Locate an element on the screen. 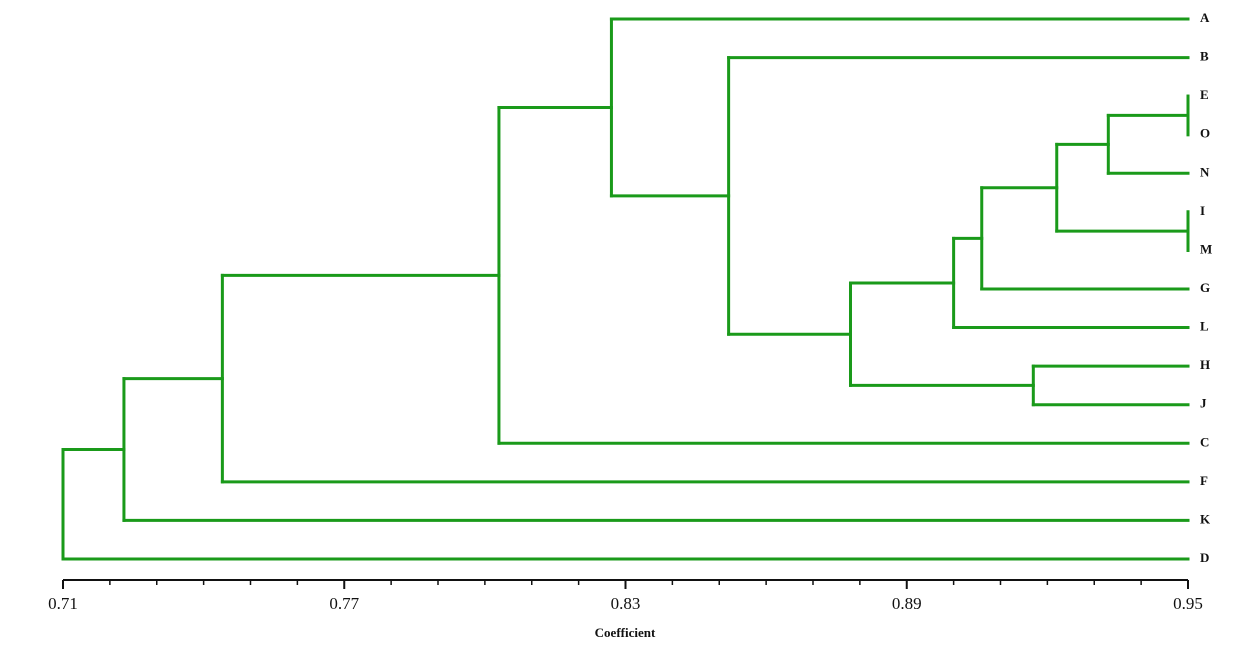 The height and width of the screenshot is (653, 1235). leaf-label: L is located at coordinates (1204, 326).